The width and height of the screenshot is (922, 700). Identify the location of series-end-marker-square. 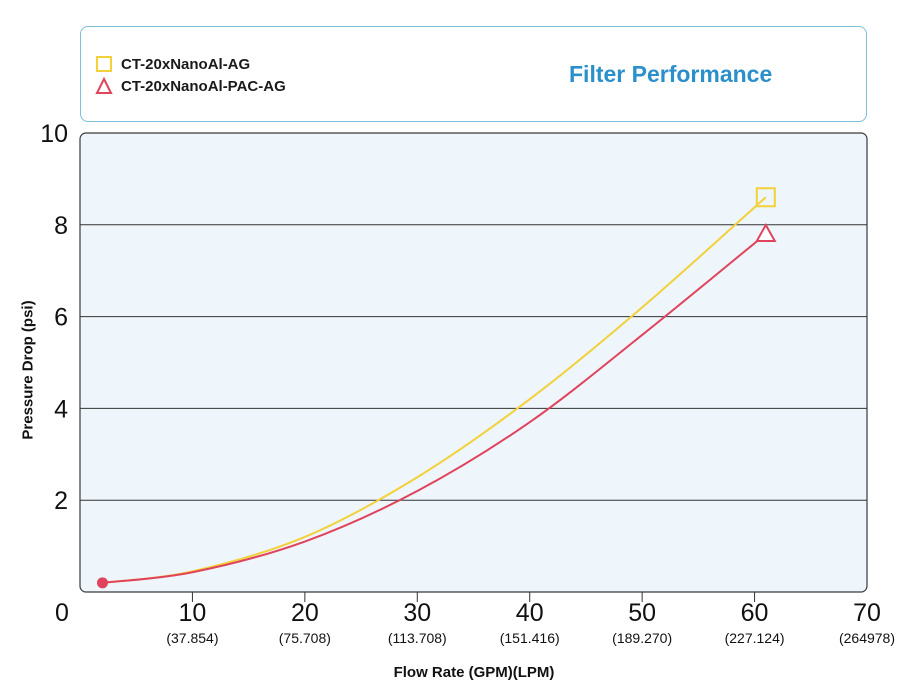
(765, 197).